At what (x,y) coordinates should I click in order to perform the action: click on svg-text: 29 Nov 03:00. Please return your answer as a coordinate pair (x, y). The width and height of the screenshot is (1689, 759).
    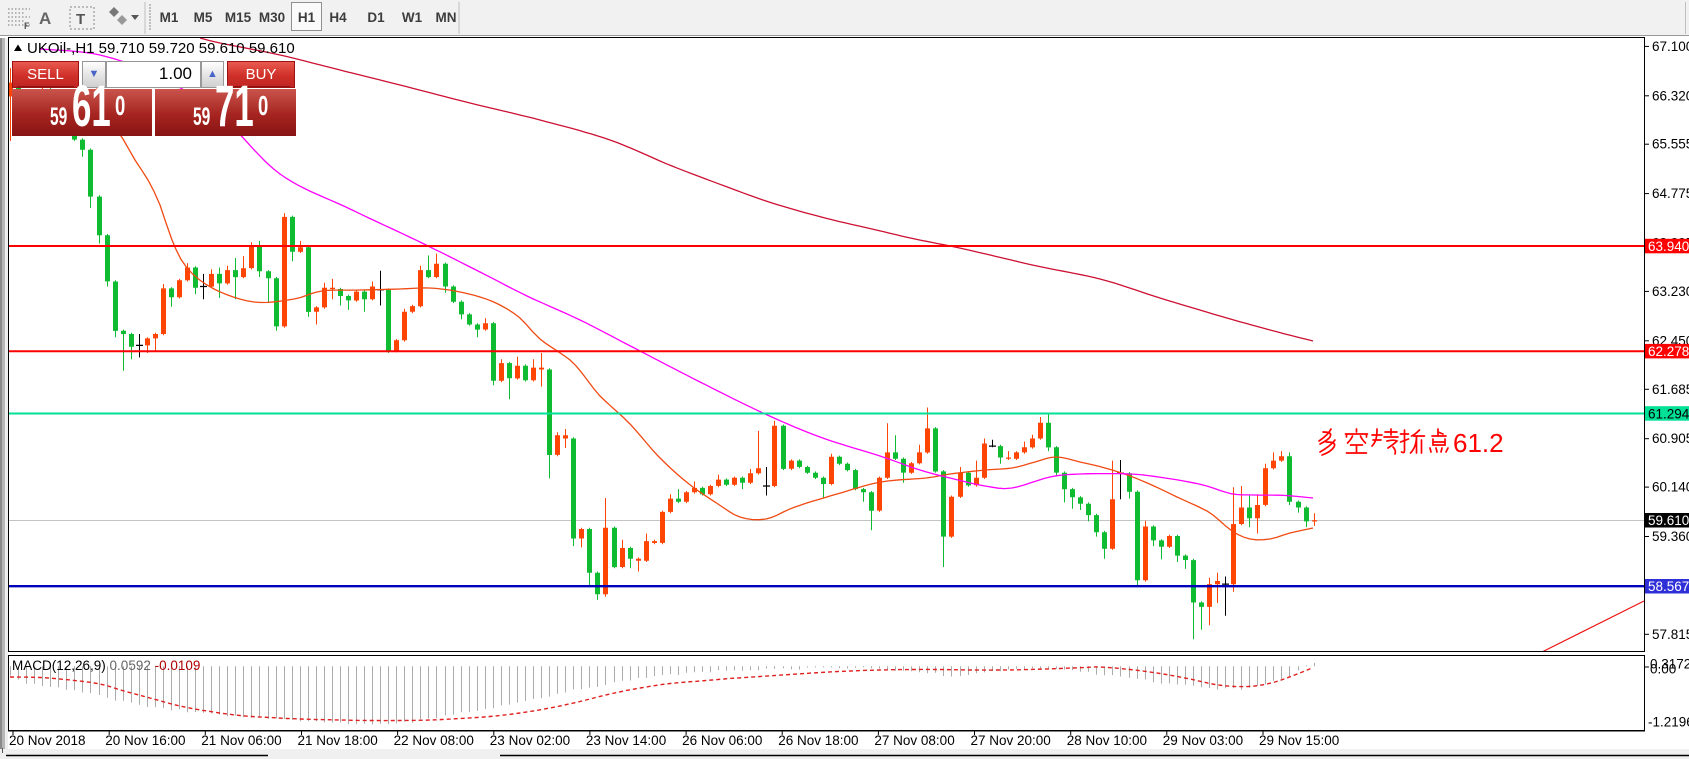
    Looking at the image, I should click on (1203, 740).